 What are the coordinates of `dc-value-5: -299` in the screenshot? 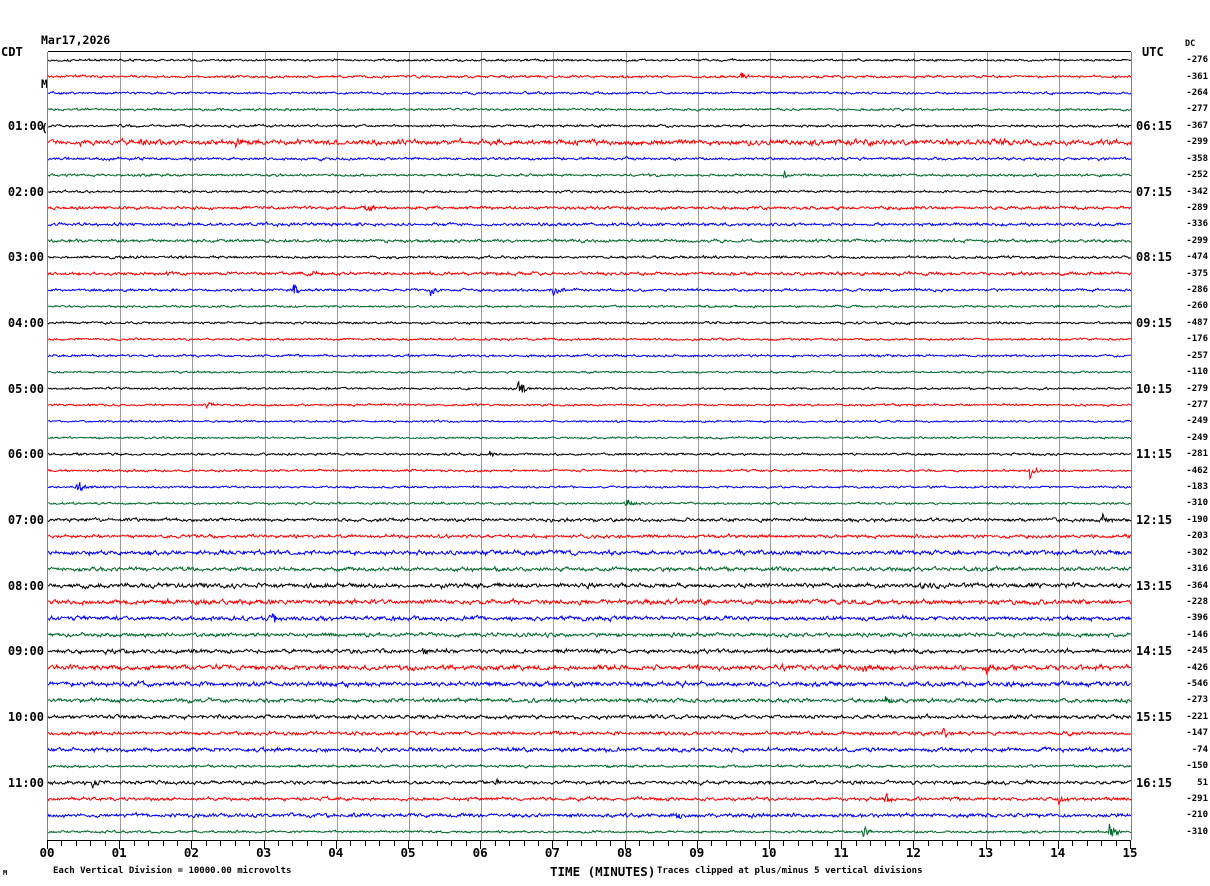 It's located at (1197, 142).